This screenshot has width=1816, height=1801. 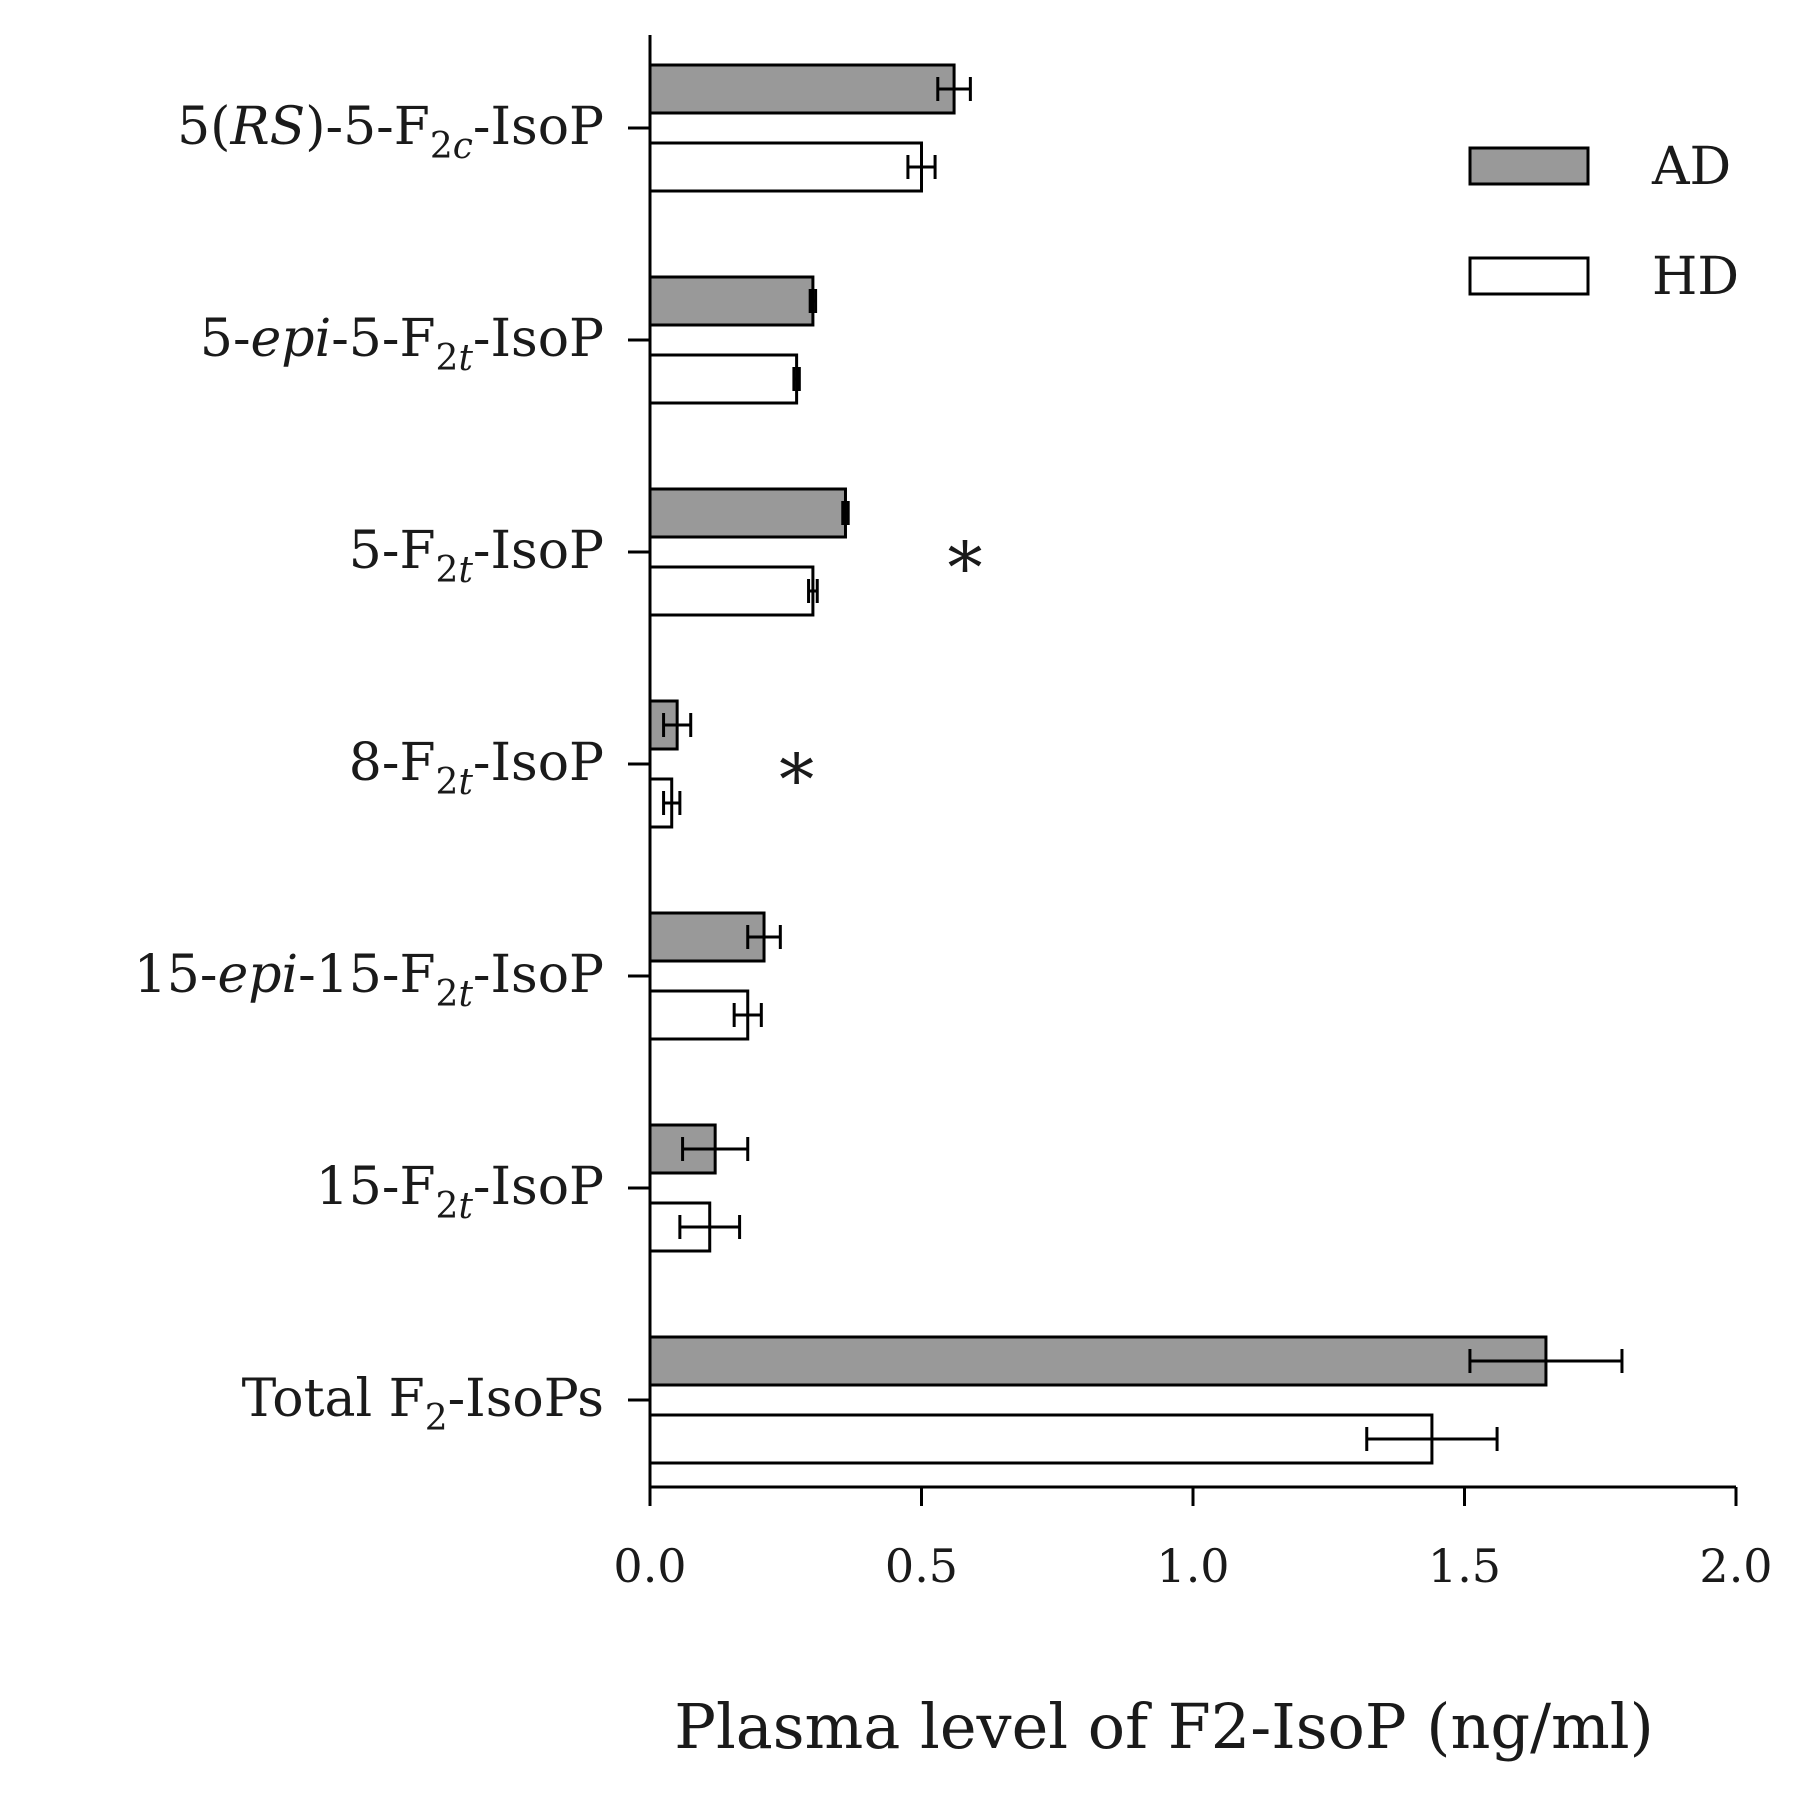 I want to click on bar-hd-total, so click(x=1041, y=1439).